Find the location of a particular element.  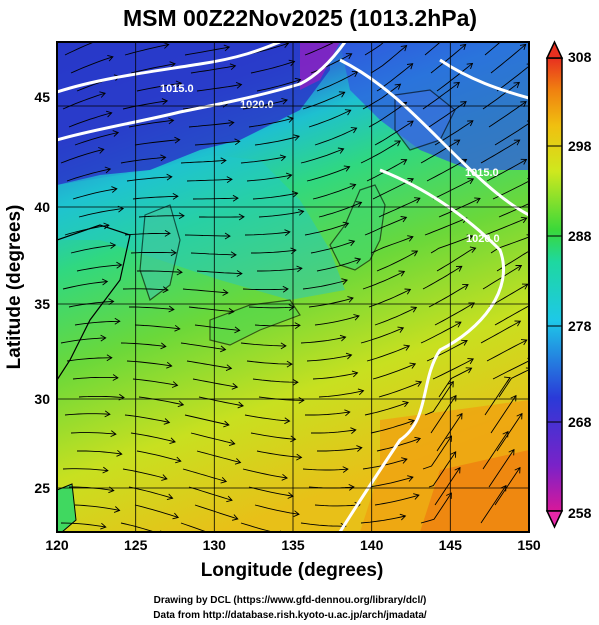

colorbar-tick-label: 288 is located at coordinates (580, 236).